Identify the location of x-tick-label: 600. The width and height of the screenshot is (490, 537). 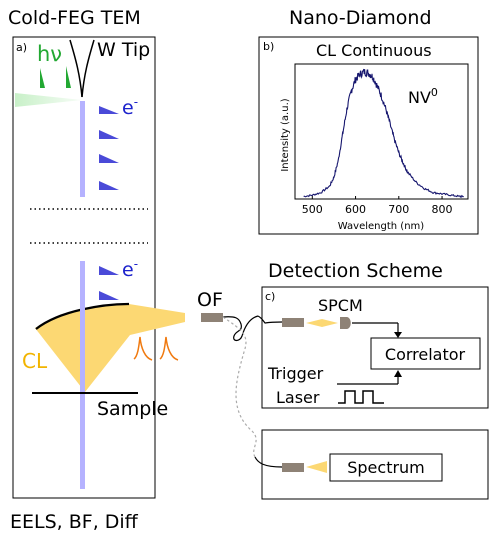
(355, 209).